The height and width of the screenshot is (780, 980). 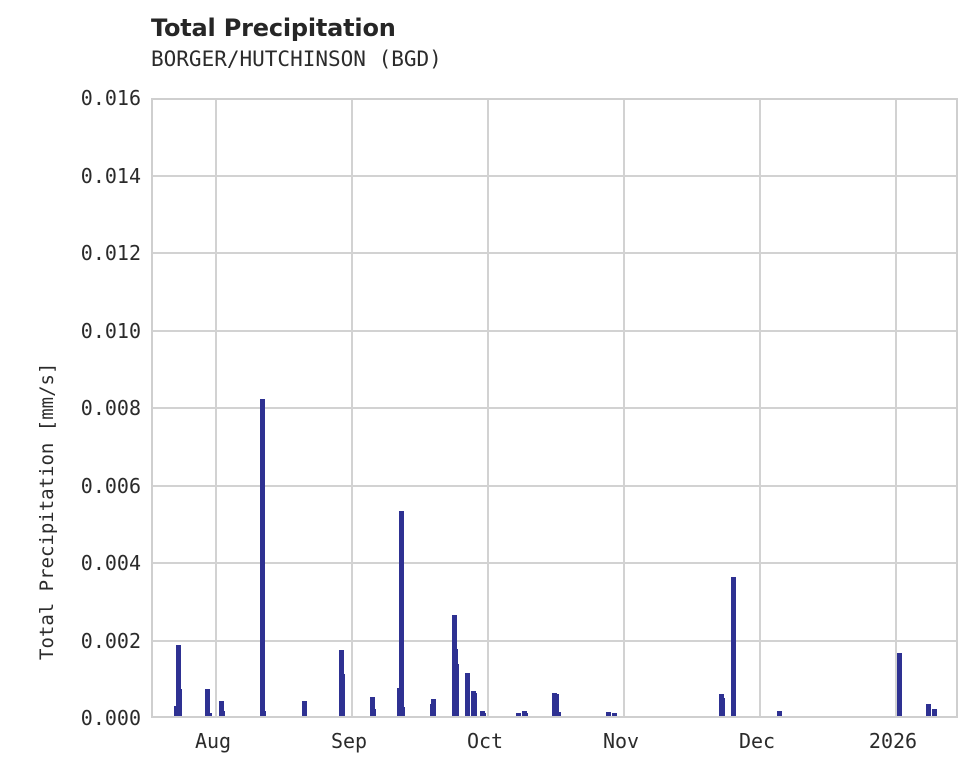 What do you see at coordinates (110, 331) in the screenshot?
I see `y-tick-label: 0.010` at bounding box center [110, 331].